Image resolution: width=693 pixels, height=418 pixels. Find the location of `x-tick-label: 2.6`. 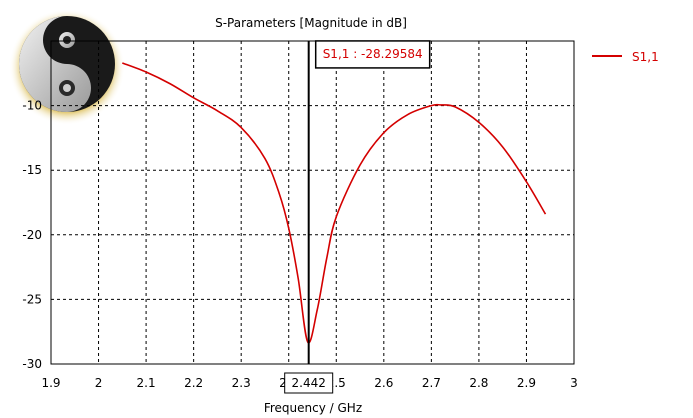

x-tick-label: 2.6 is located at coordinates (383, 383).